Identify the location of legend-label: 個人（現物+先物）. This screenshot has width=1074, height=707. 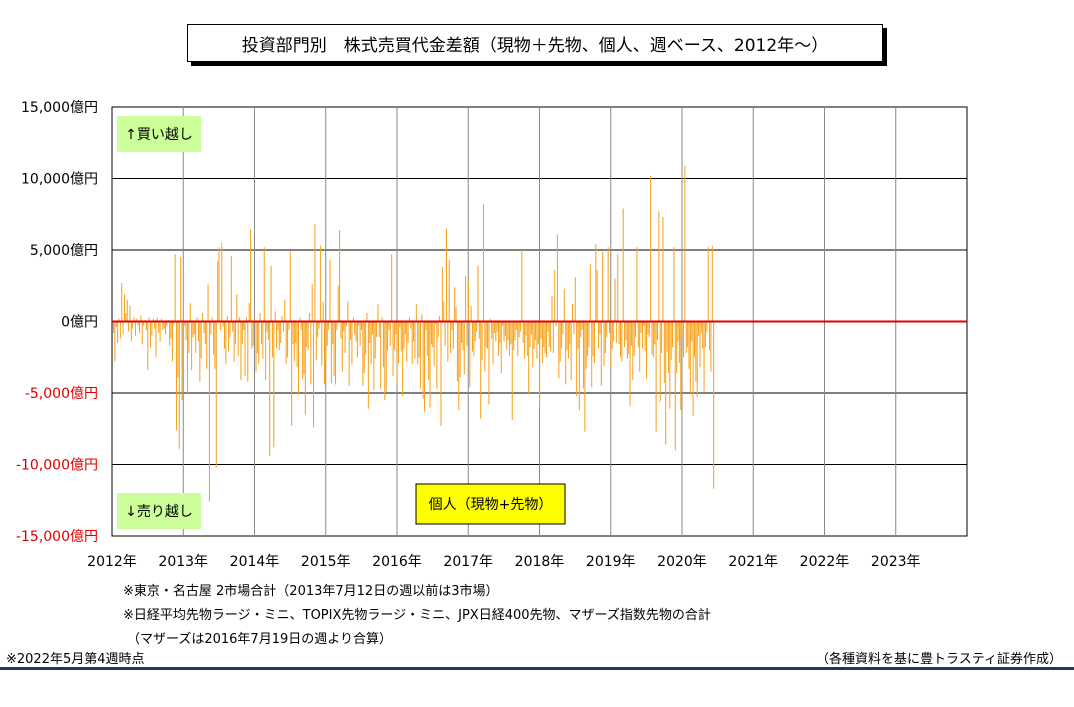
(491, 505).